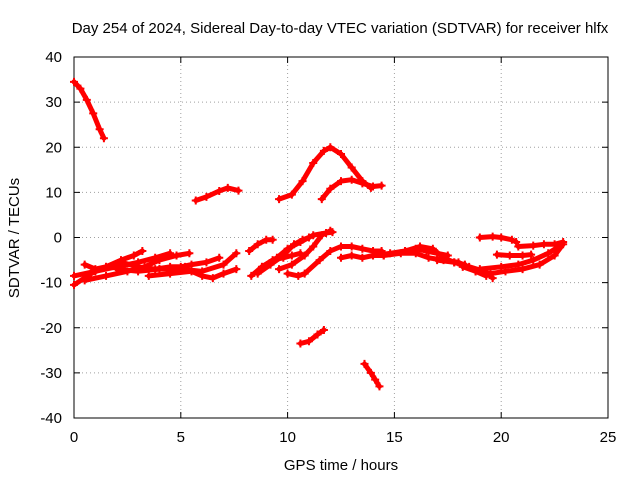 The height and width of the screenshot is (480, 640). I want to click on y-tick-label: -20, so click(51, 328).